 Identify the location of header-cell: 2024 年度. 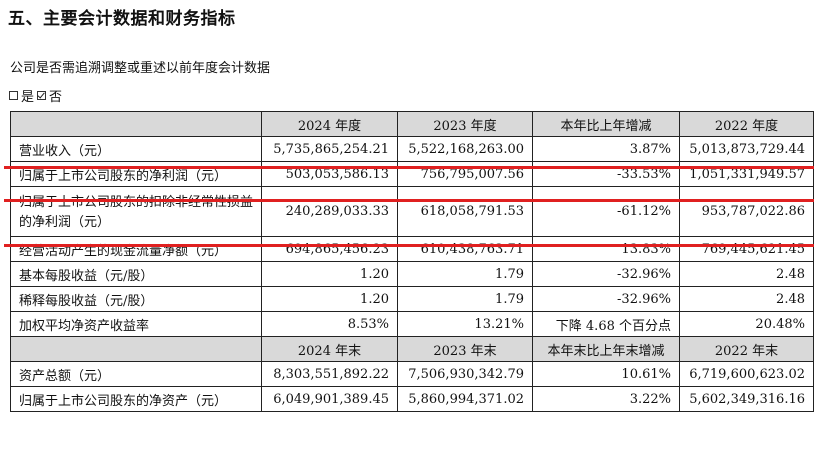
(329, 124).